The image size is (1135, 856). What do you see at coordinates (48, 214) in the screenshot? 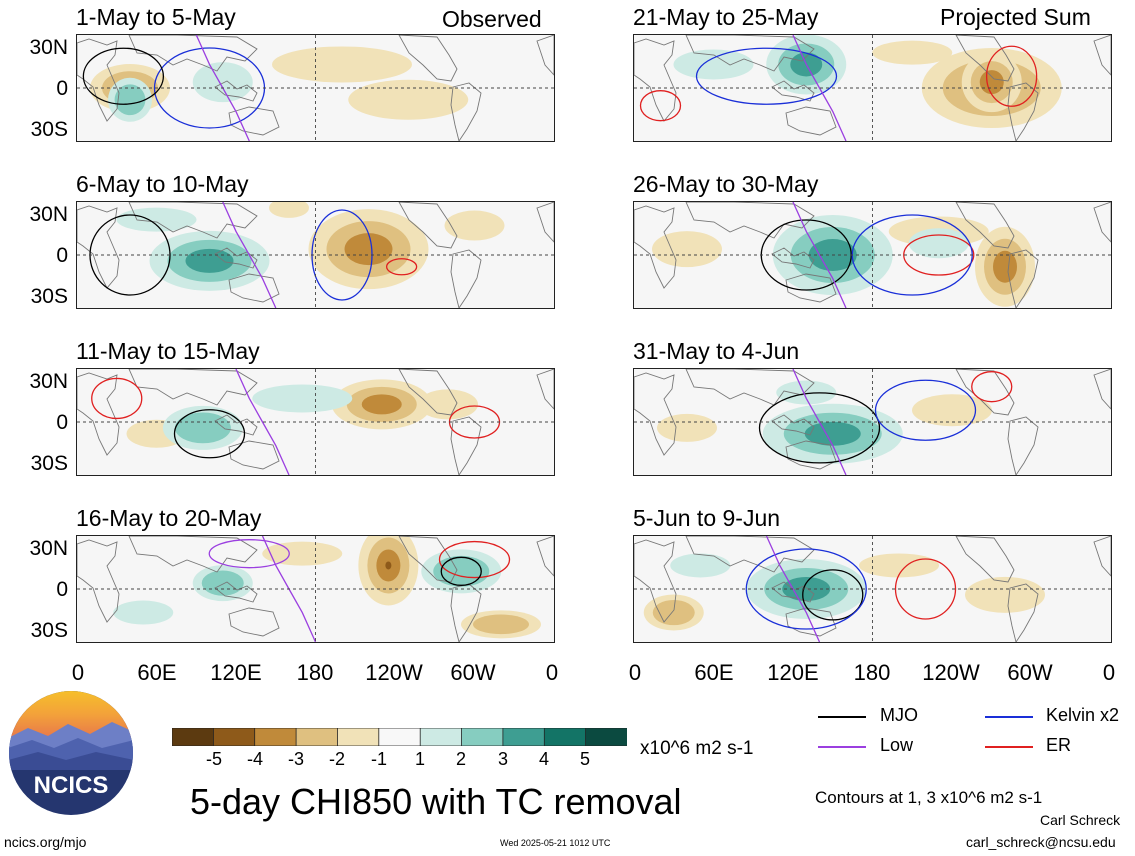
I see `ytick-30n-p2: 30N` at bounding box center [48, 214].